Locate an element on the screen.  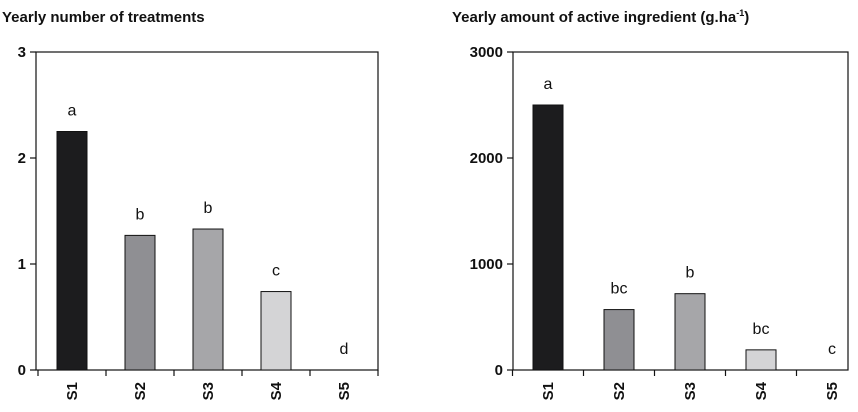
chart-title: Yearly number of treatments is located at coordinates (103, 17).